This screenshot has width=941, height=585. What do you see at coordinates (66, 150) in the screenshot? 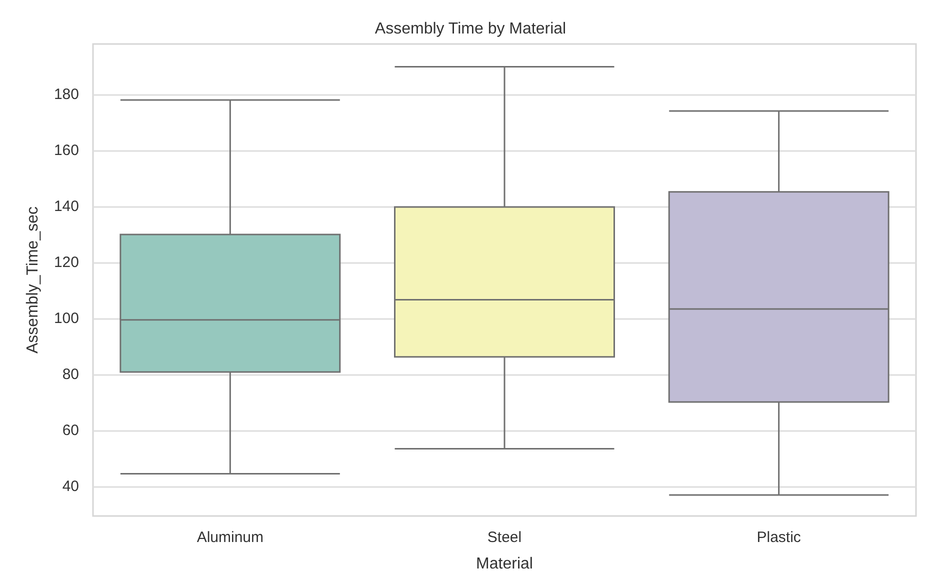
I see `y-tick-label: 160` at bounding box center [66, 150].